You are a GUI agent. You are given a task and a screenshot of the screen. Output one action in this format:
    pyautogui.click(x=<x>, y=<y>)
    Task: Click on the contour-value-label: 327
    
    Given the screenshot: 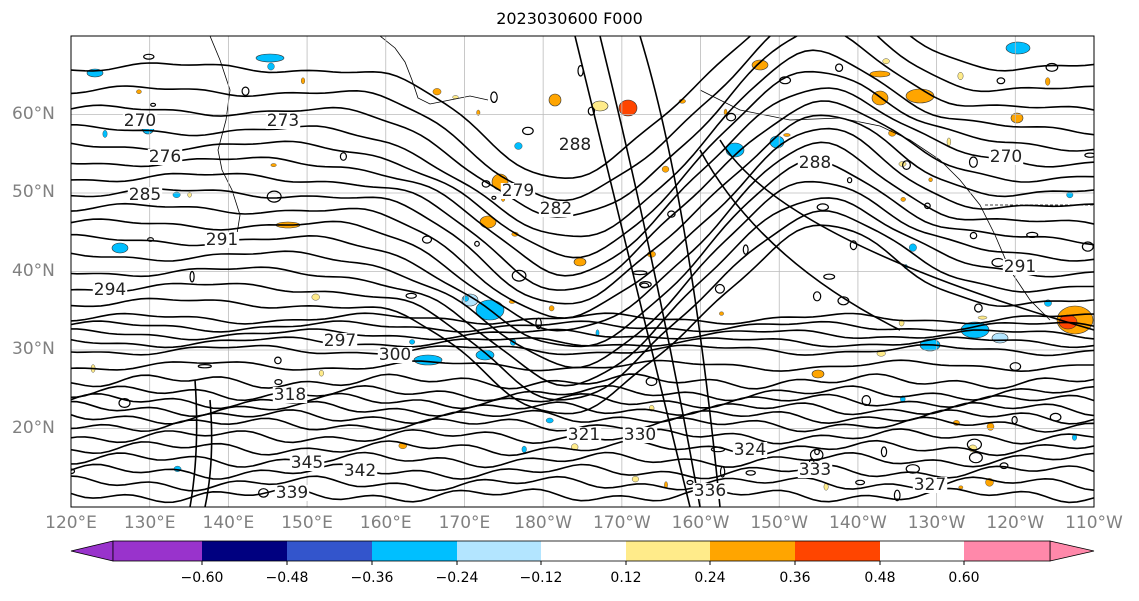 What is the action you would take?
    pyautogui.click(x=930, y=485)
    